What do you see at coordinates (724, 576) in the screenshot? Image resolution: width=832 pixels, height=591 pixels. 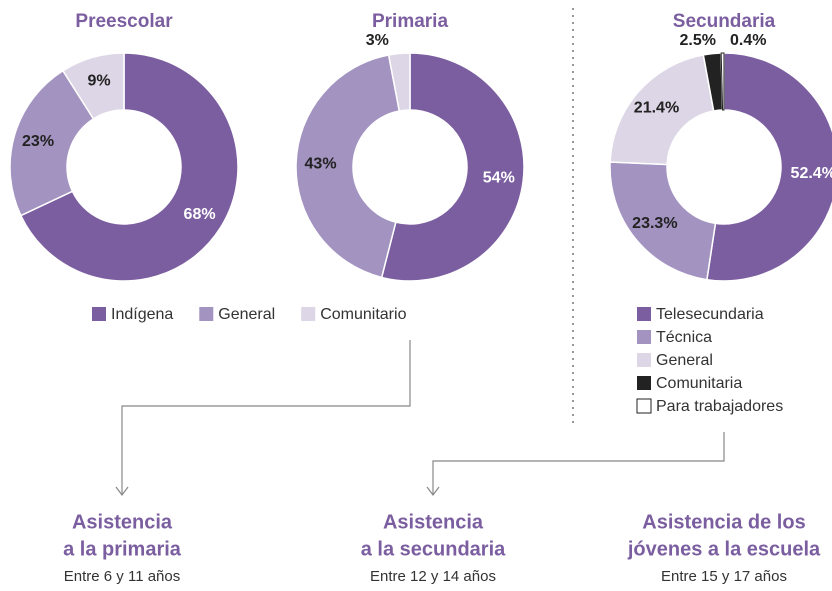 I see `section-subtitle: Entre 15 y 17 años` at bounding box center [724, 576].